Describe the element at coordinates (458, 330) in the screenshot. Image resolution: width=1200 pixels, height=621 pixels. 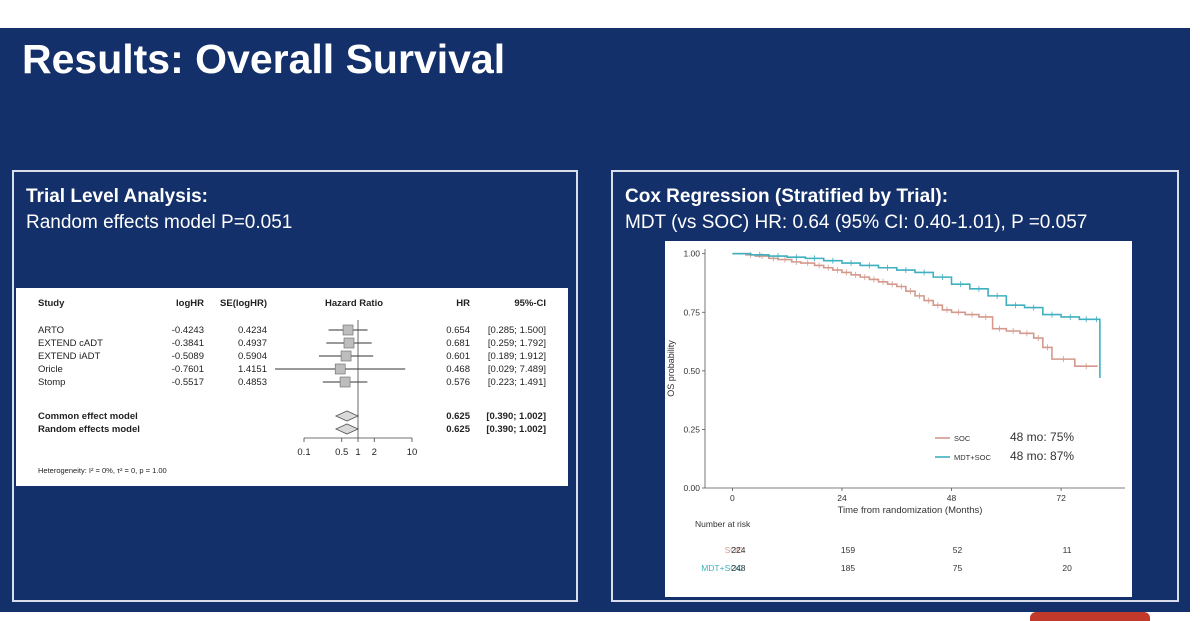
I see `forest-study-hr: 0.654` at that location.